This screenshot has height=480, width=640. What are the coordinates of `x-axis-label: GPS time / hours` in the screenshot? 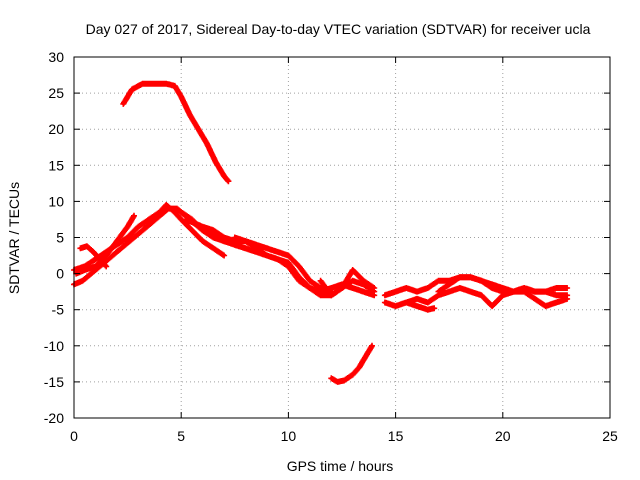 It's located at (340, 466).